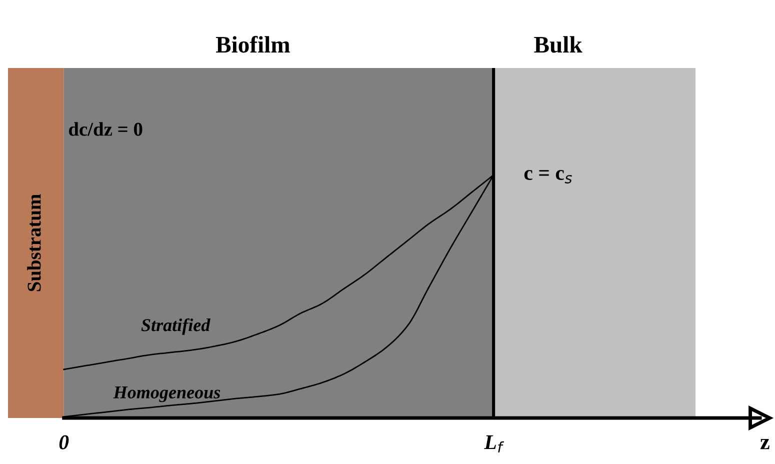  What do you see at coordinates (64, 442) in the screenshot?
I see `x-tick-label: 0` at bounding box center [64, 442].